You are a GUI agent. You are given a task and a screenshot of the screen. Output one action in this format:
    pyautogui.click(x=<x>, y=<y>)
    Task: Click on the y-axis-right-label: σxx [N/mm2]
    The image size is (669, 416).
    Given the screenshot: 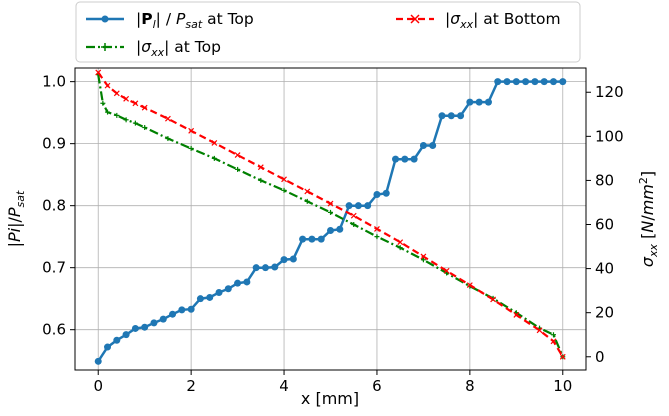 What is the action you would take?
    pyautogui.click(x=648, y=219)
    